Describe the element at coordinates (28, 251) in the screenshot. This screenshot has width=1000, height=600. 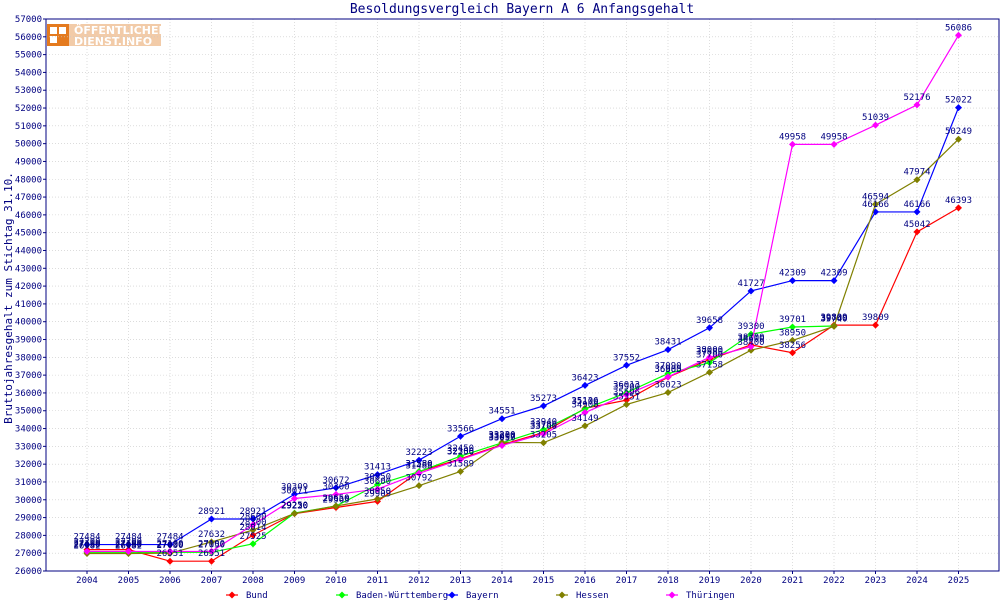
I see `y-tick-label: 44000` at that location.